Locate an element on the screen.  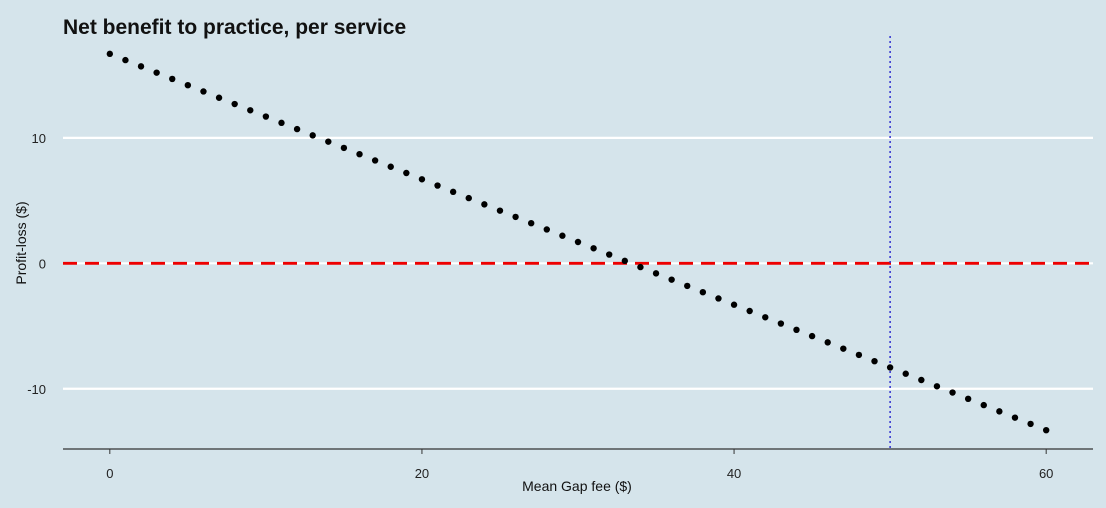
chart-title: Net benefit to practice, per service is located at coordinates (234, 27).